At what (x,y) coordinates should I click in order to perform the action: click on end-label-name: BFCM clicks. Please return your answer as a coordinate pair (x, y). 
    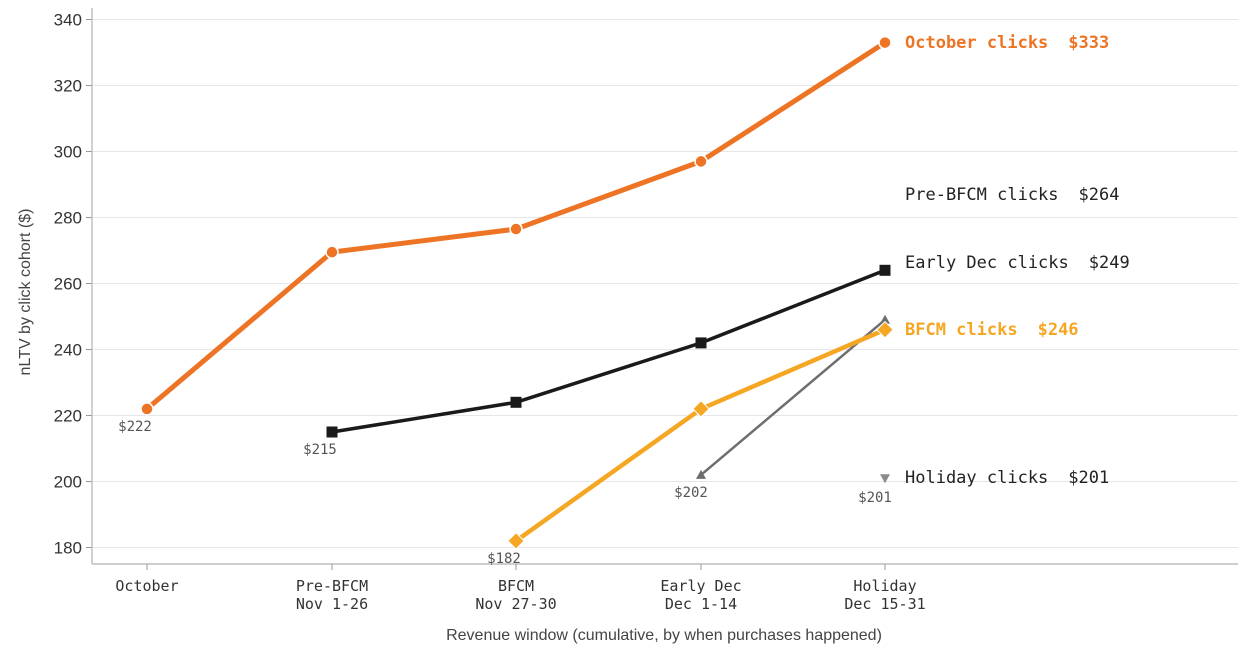
    Looking at the image, I should click on (961, 330).